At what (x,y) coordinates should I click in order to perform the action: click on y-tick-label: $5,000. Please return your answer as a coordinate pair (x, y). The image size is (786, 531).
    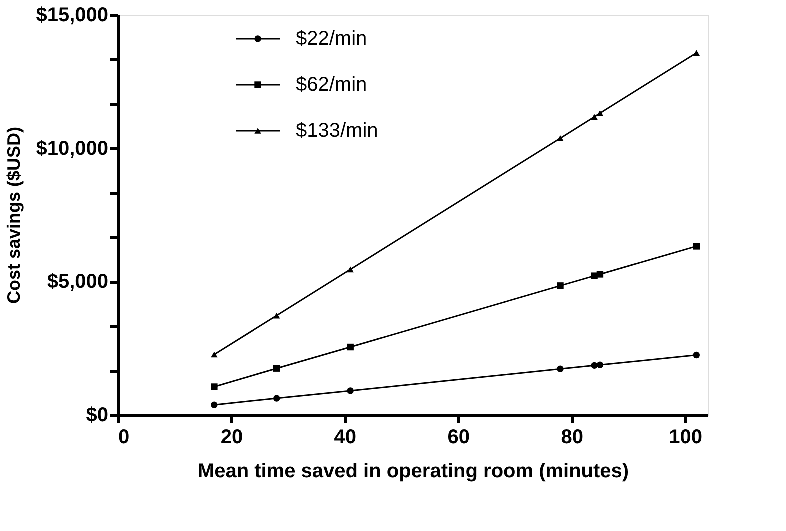
    Looking at the image, I should click on (77, 282).